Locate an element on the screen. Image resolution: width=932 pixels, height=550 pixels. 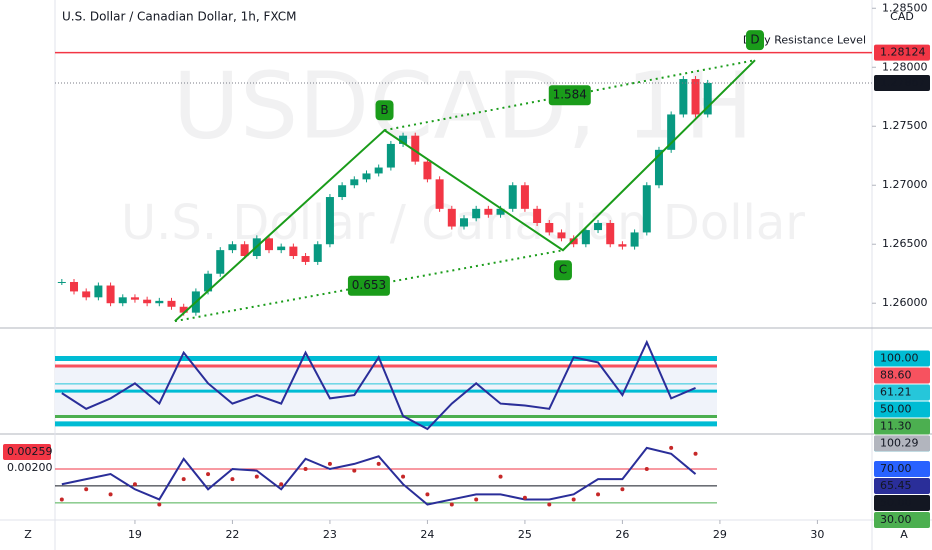
point-label: D is located at coordinates (754, 40).